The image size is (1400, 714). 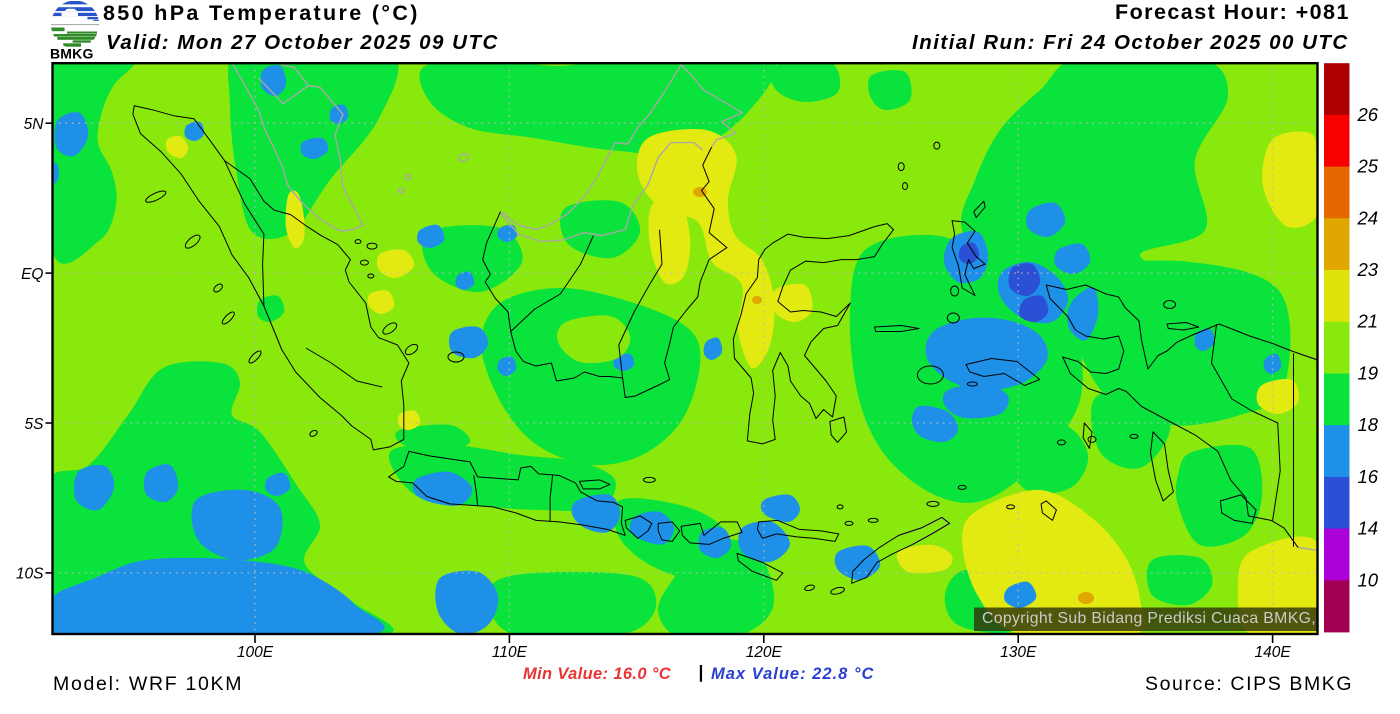 What do you see at coordinates (1368, 217) in the screenshot?
I see `svg-text: 24` at bounding box center [1368, 217].